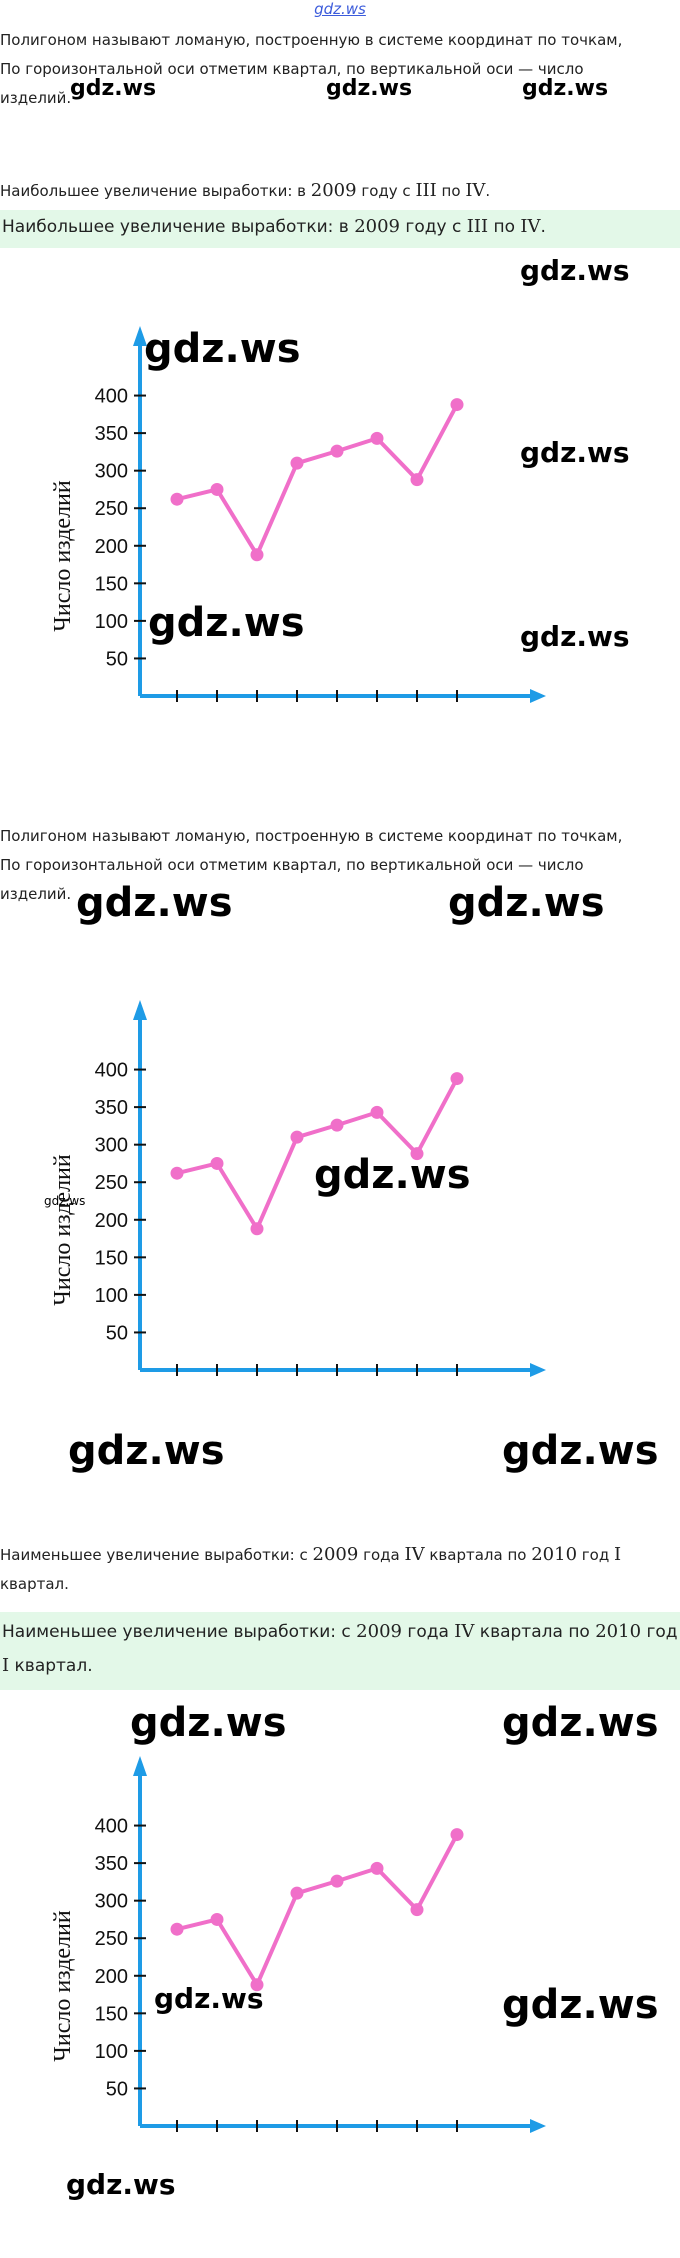 This screenshot has width=680, height=2258. Describe the element at coordinates (340, 9) in the screenshot. I see `top-link: gdz.ws` at that location.